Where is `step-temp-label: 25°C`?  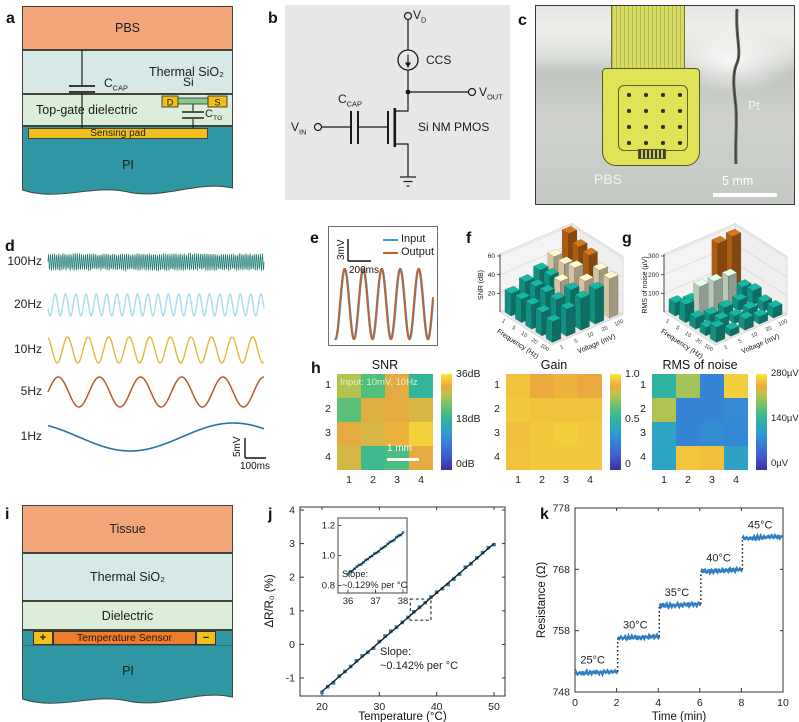 step-temp-label: 25°C is located at coordinates (592, 660).